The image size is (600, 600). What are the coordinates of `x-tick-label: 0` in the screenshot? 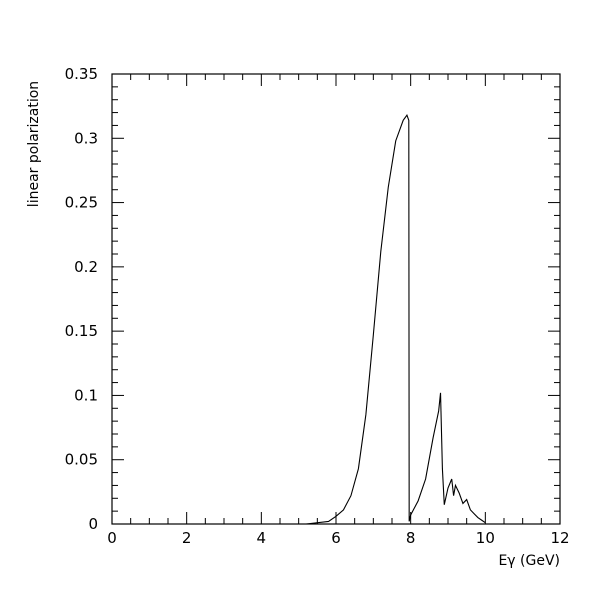 It's located at (112, 538).